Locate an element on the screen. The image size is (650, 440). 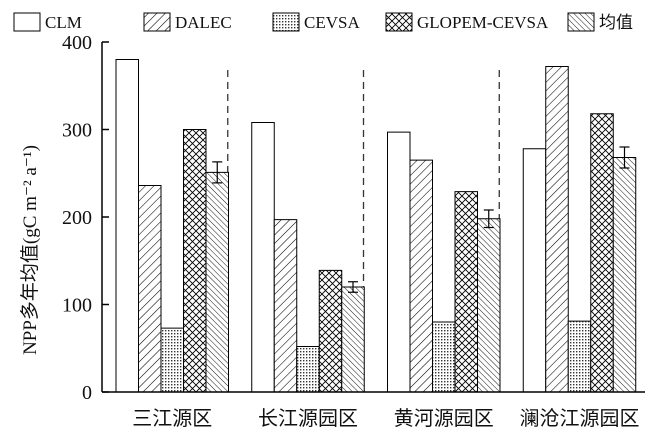
bar-CLM-长江源园区 is located at coordinates (263, 257).